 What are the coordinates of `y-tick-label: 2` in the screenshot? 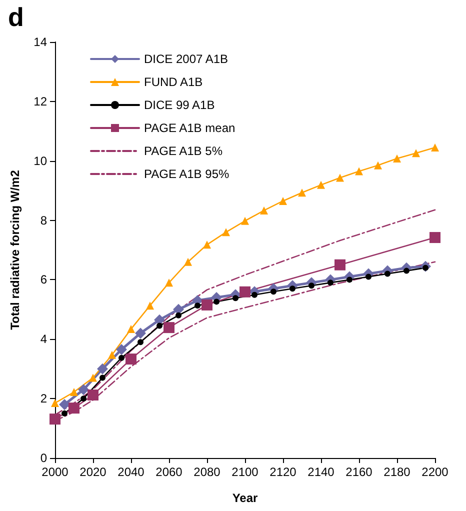 It's located at (44, 399).